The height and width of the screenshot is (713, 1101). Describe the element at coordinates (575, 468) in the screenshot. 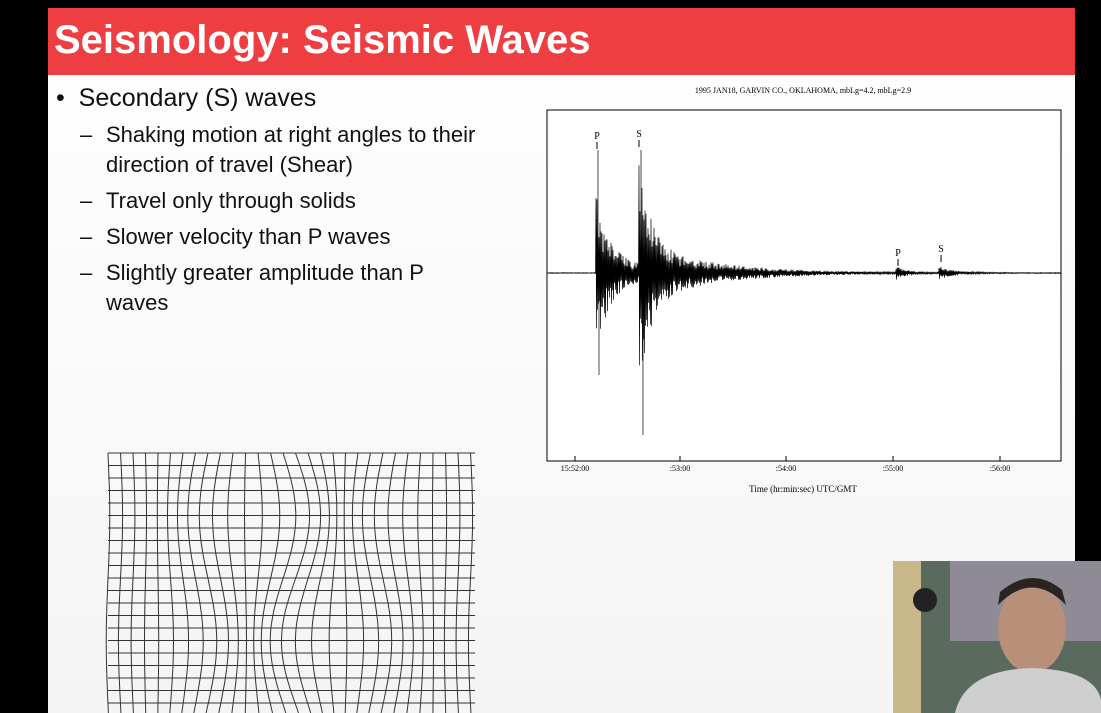

I see `time-label: 15:52:00` at that location.